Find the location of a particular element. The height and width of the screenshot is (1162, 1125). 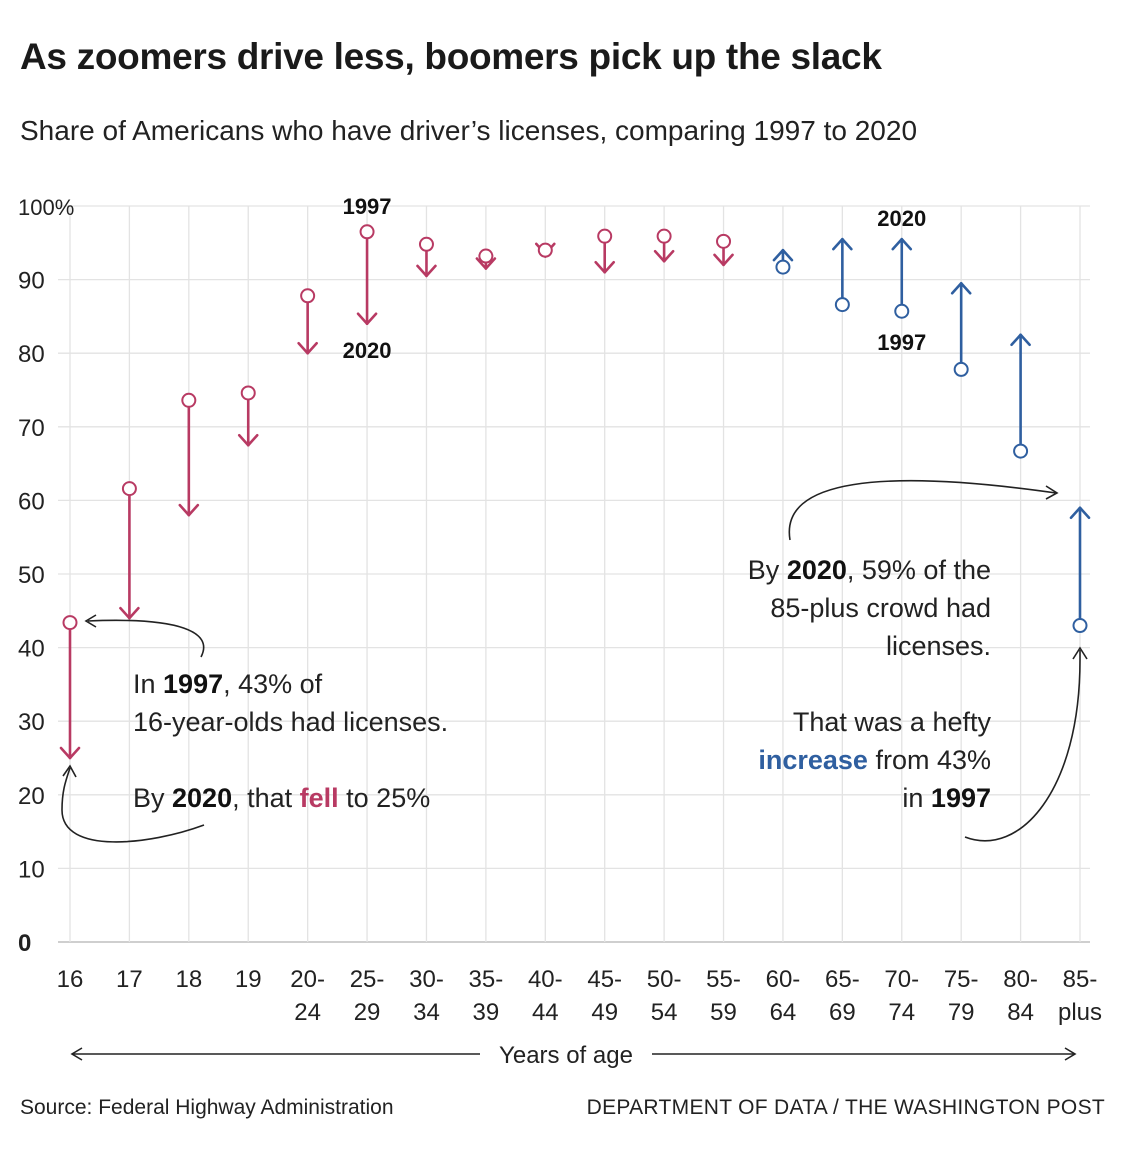

y-tick-label: 10 is located at coordinates (31, 869).